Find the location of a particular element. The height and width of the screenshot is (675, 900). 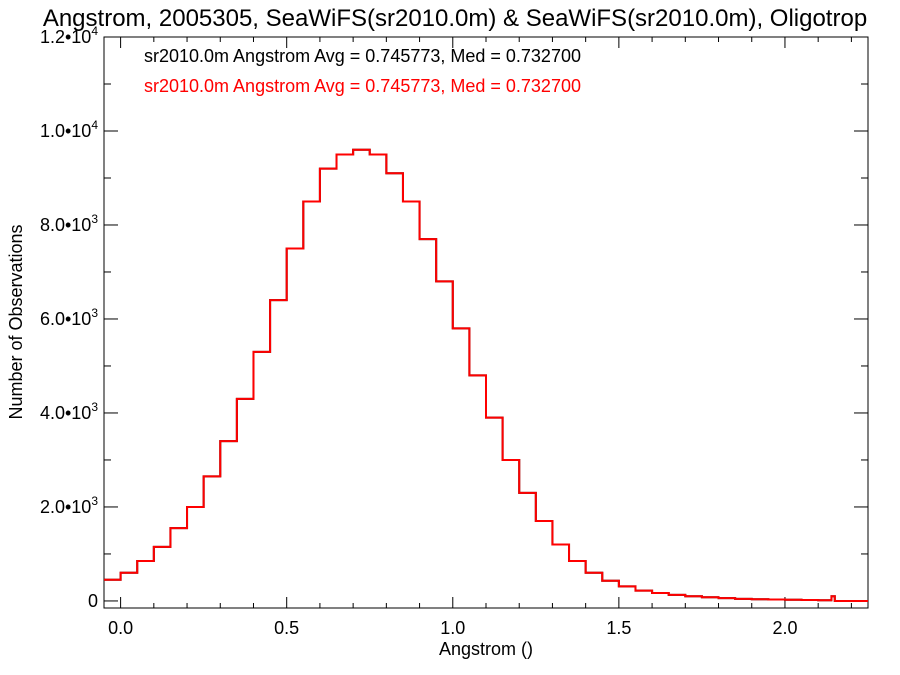

y-tick-label: 1.0•104 is located at coordinates (69, 129).